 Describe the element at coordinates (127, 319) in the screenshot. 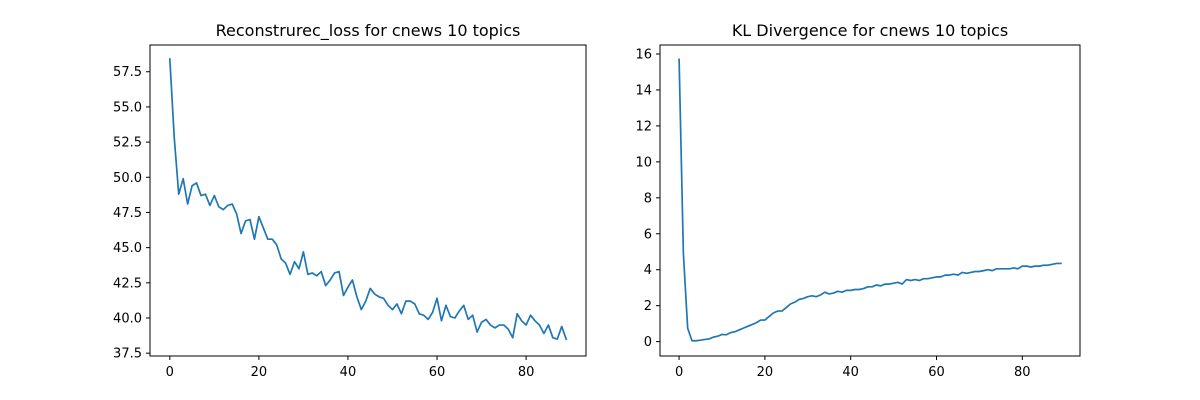

I see `y-tick-label: 40.0` at that location.